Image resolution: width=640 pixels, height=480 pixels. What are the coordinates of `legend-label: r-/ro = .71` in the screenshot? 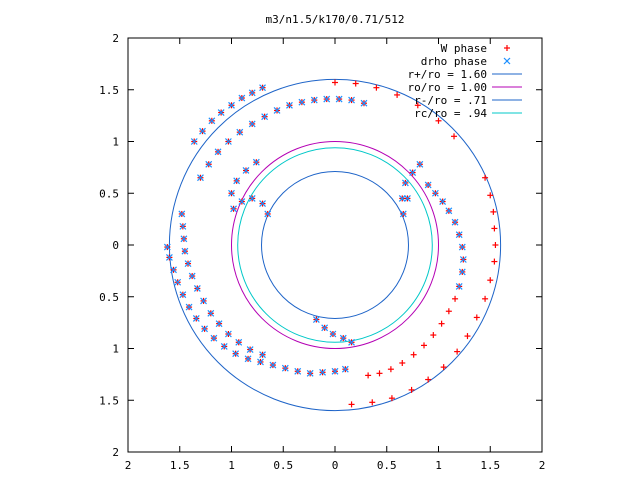 It's located at (450, 100).